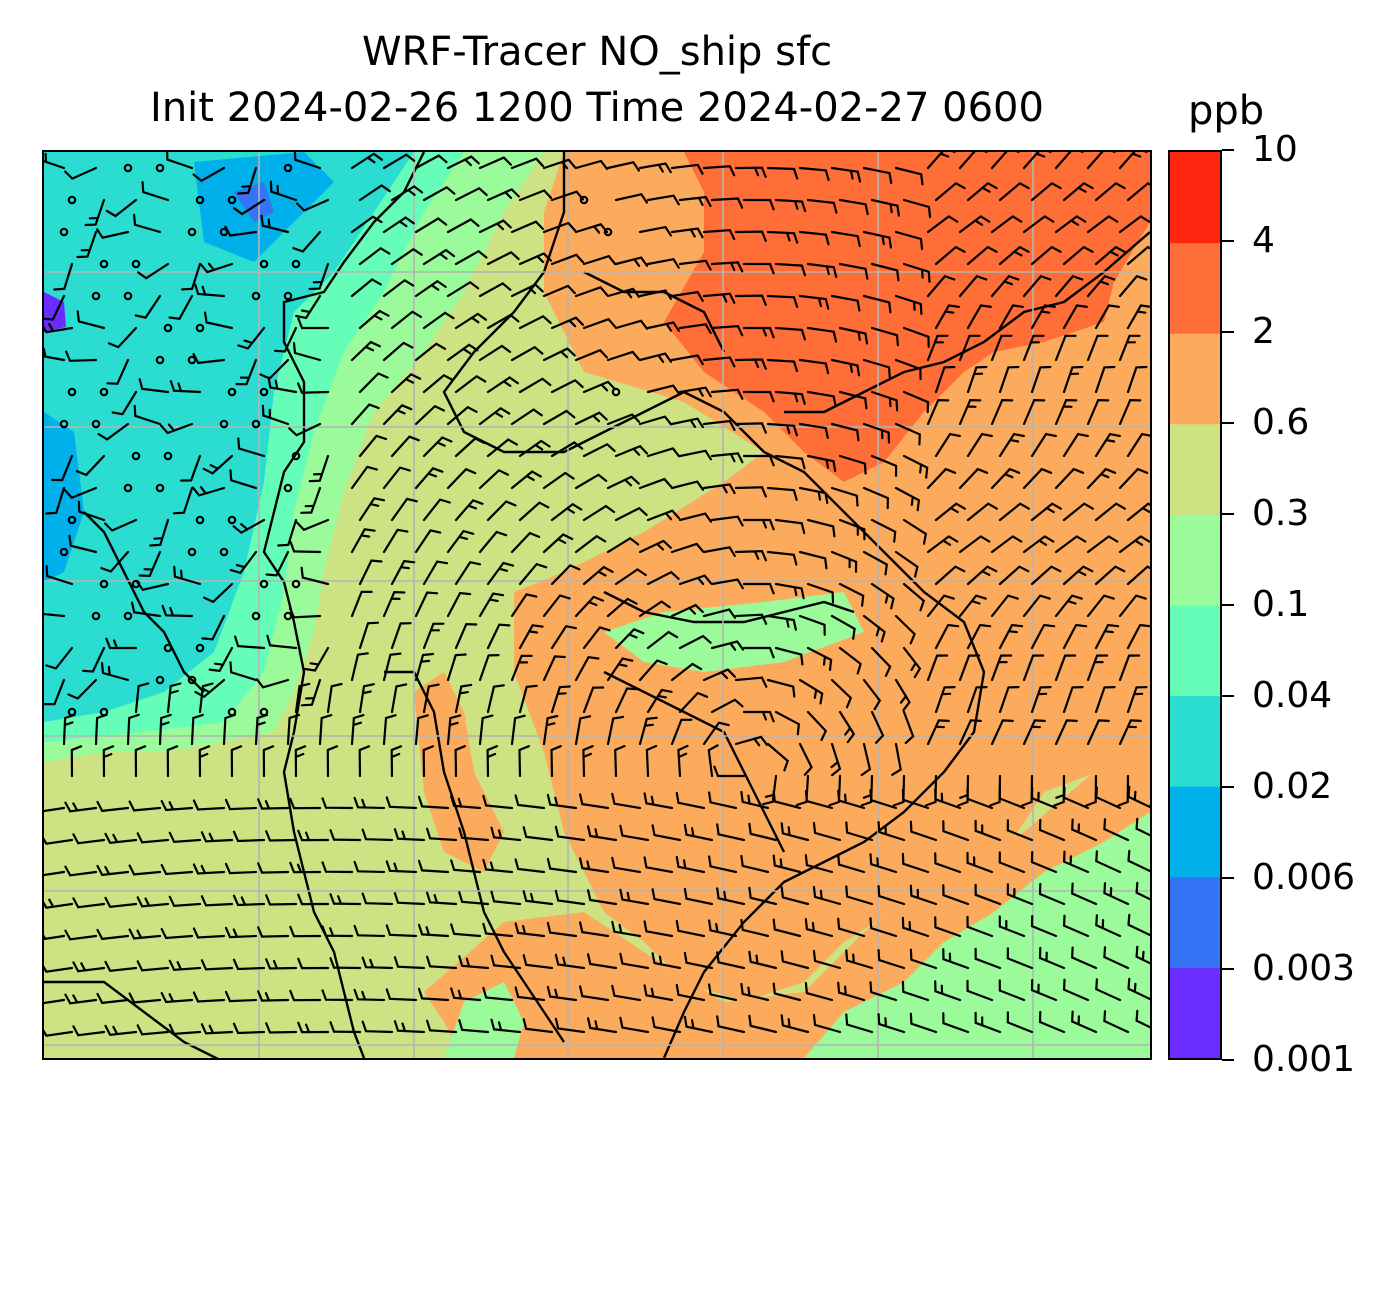 The image size is (1400, 1313). Describe the element at coordinates (1228, 1060) in the screenshot. I see `colorbar-tick` at that location.